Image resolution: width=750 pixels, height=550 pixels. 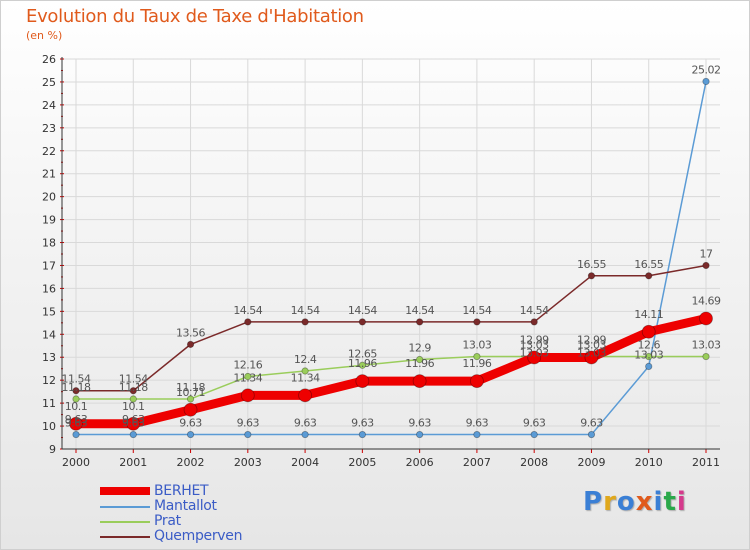 What do you see at coordinates (49, 380) in the screenshot?
I see `y-tick-label: 12` at bounding box center [49, 380].